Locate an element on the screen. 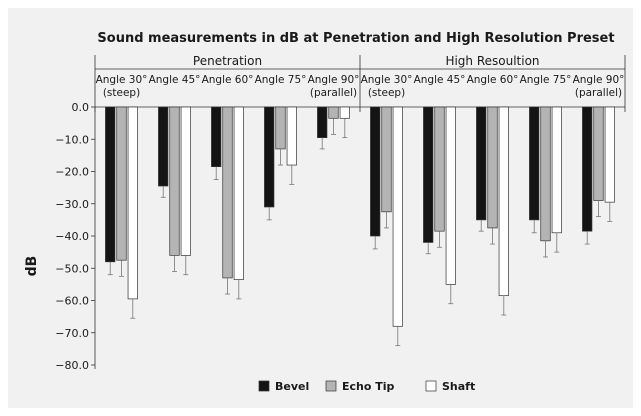  y-tick-label: −60.0 is located at coordinates (72, 301).